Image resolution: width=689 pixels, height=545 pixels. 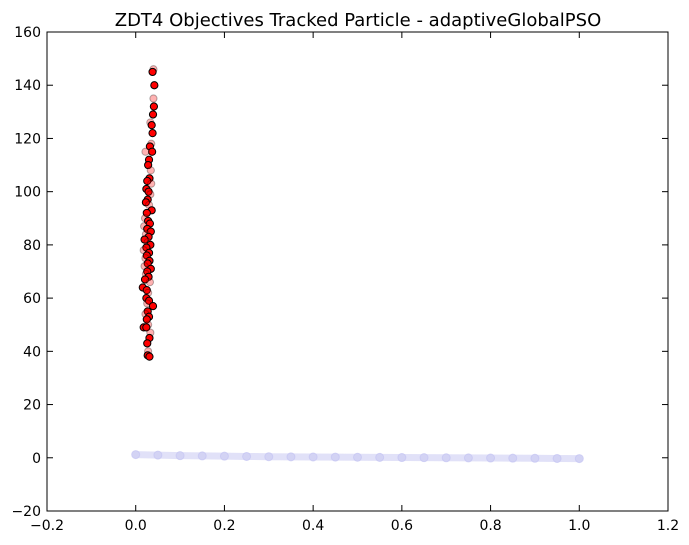 What do you see at coordinates (668, 526) in the screenshot?
I see `x-tick-label: 1.2` at bounding box center [668, 526].